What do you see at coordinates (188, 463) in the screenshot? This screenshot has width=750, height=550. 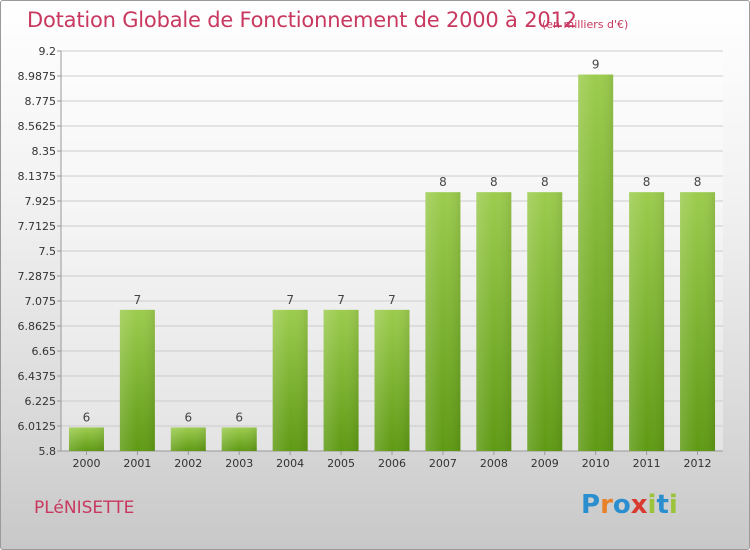 I see `x-tick-label: 2002` at bounding box center [188, 463].